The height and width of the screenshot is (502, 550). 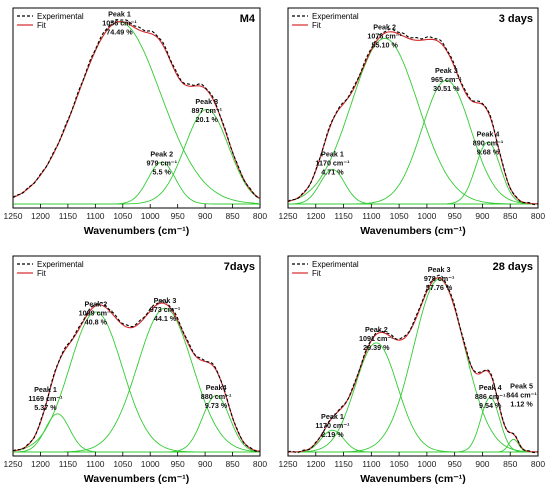 I want to click on peak-area-label: 44.1 %, so click(x=165, y=318).